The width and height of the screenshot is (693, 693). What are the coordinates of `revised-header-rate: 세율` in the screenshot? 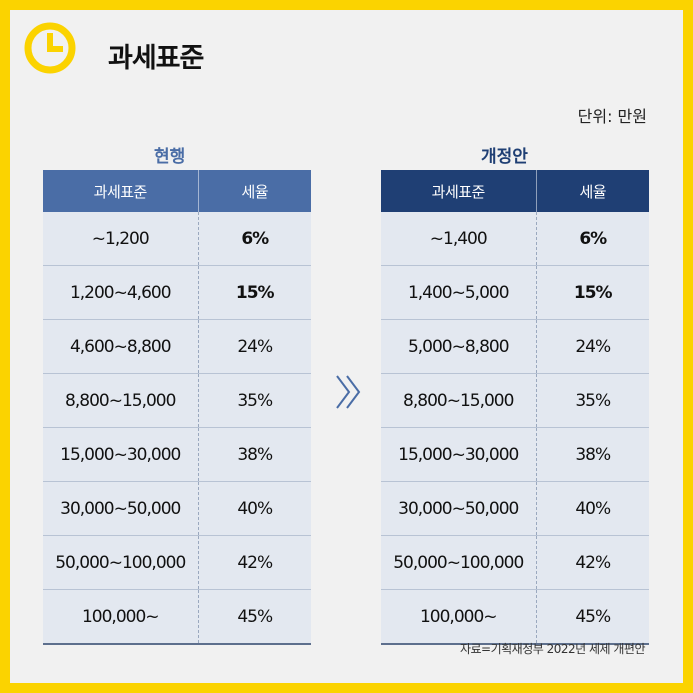 It's located at (592, 191).